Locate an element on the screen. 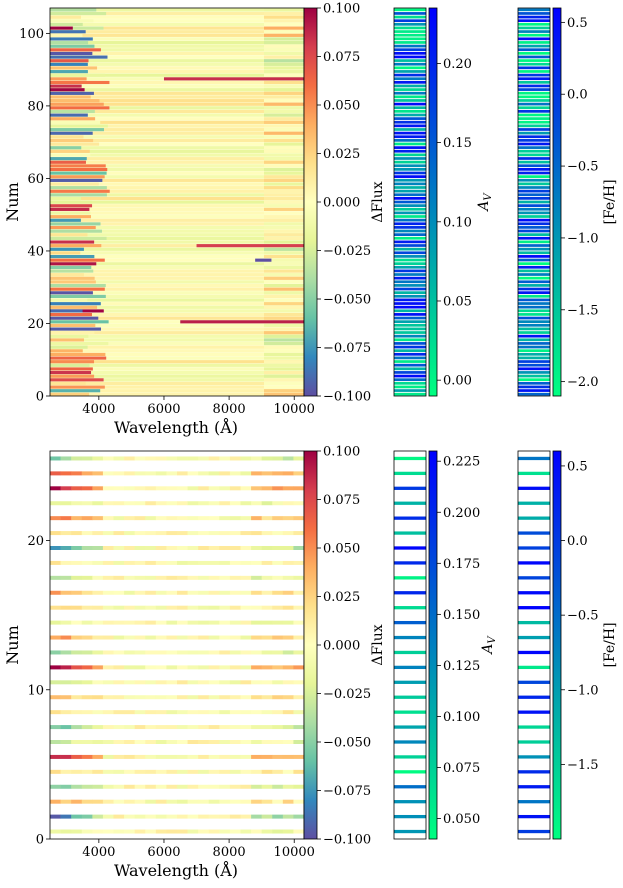 The height and width of the screenshot is (888, 623). y-tick-label: 100 is located at coordinates (31, 34).